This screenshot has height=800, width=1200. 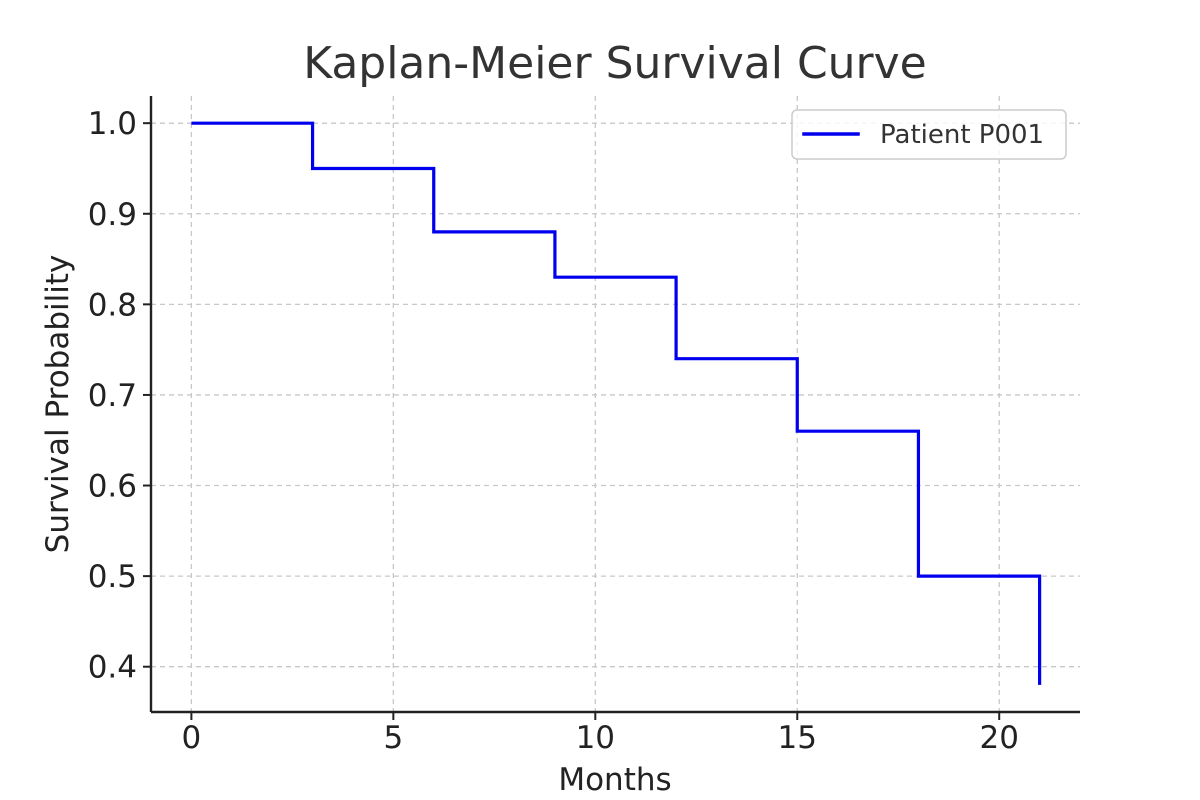 What do you see at coordinates (112, 305) in the screenshot?
I see `y-tick-label: 0.8` at bounding box center [112, 305].